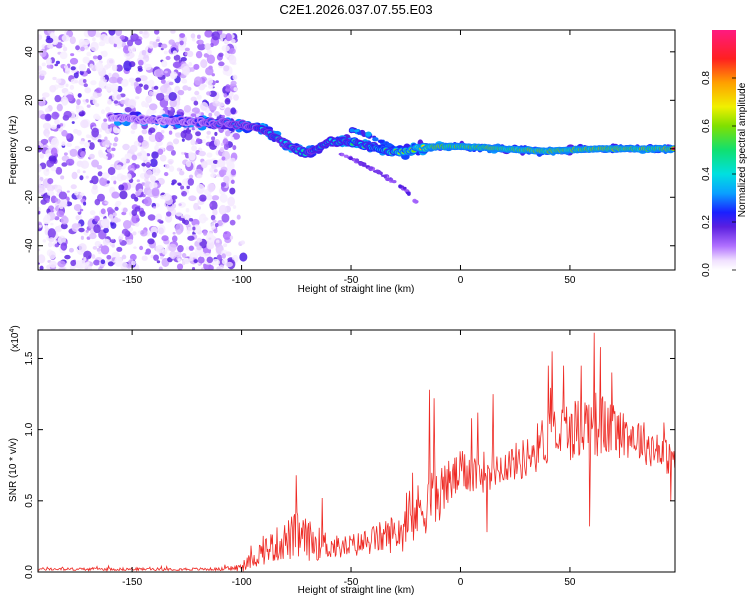 This screenshot has width=750, height=600. Describe the element at coordinates (132, 582) in the screenshot. I see `snr-x-tick-label: -150` at that location.